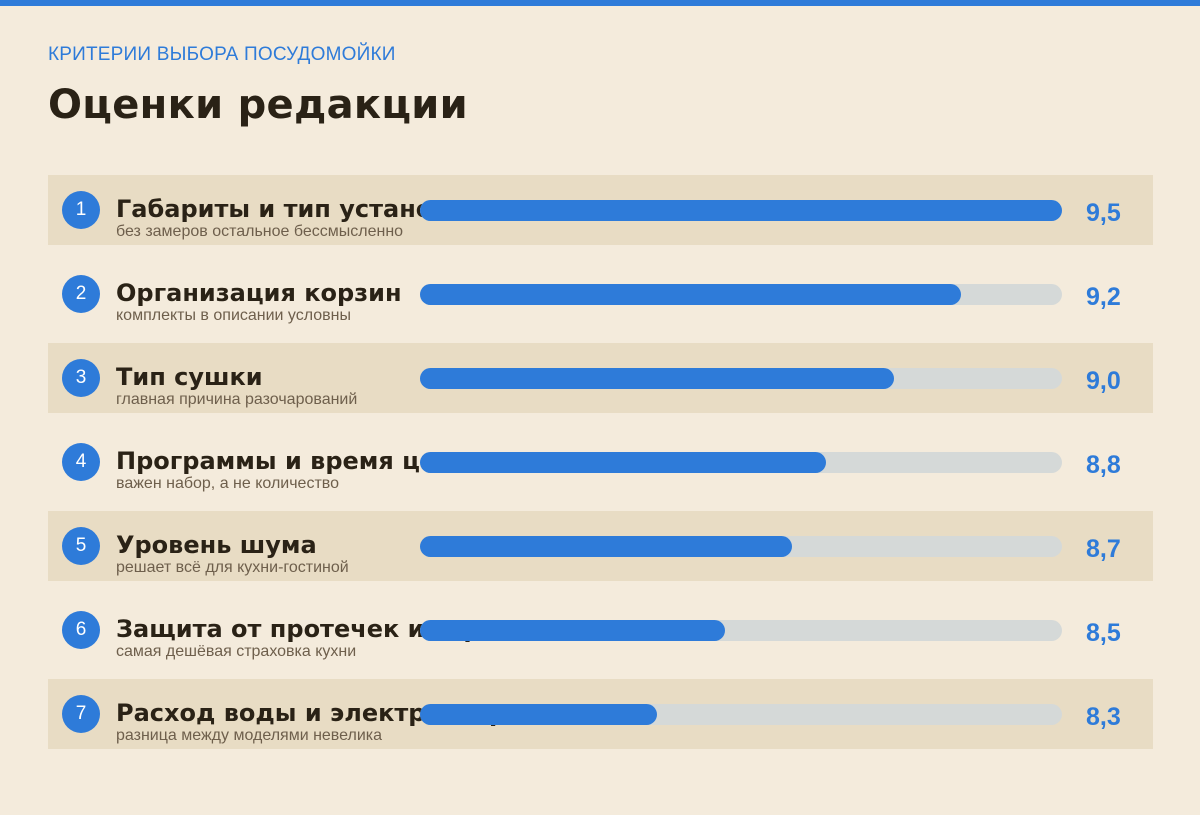 The width and height of the screenshot is (1200, 815). Describe the element at coordinates (1103, 633) in the screenshot. I see `score-value: 8,5` at that location.